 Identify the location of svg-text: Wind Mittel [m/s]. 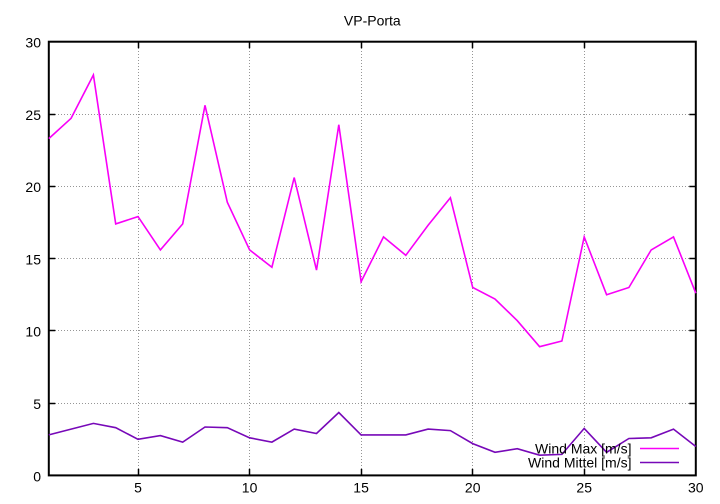
(579, 462).